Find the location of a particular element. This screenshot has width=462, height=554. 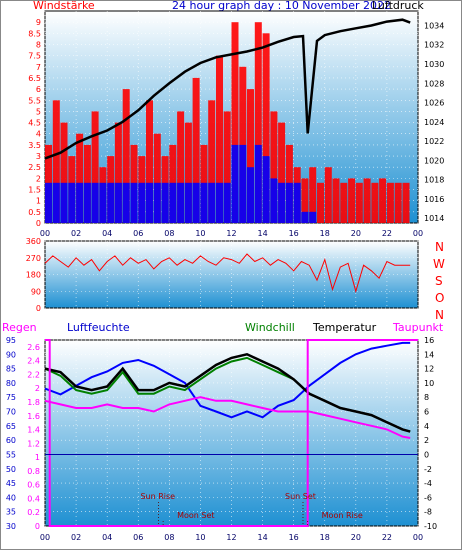

direction-label-n-bottom: N is located at coordinates (439, 315).